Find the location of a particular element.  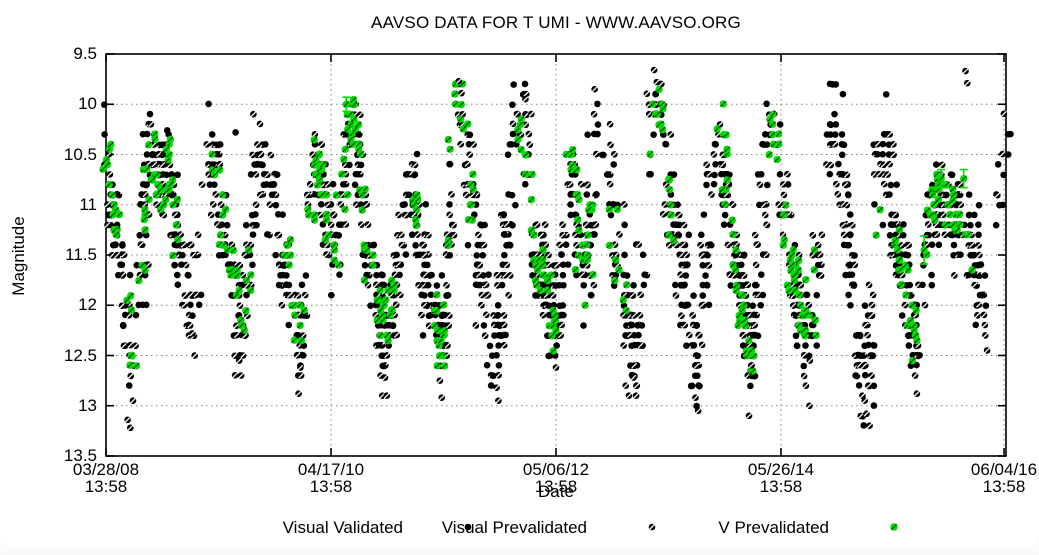

y-tick-label: 11 is located at coordinates (88, 204).